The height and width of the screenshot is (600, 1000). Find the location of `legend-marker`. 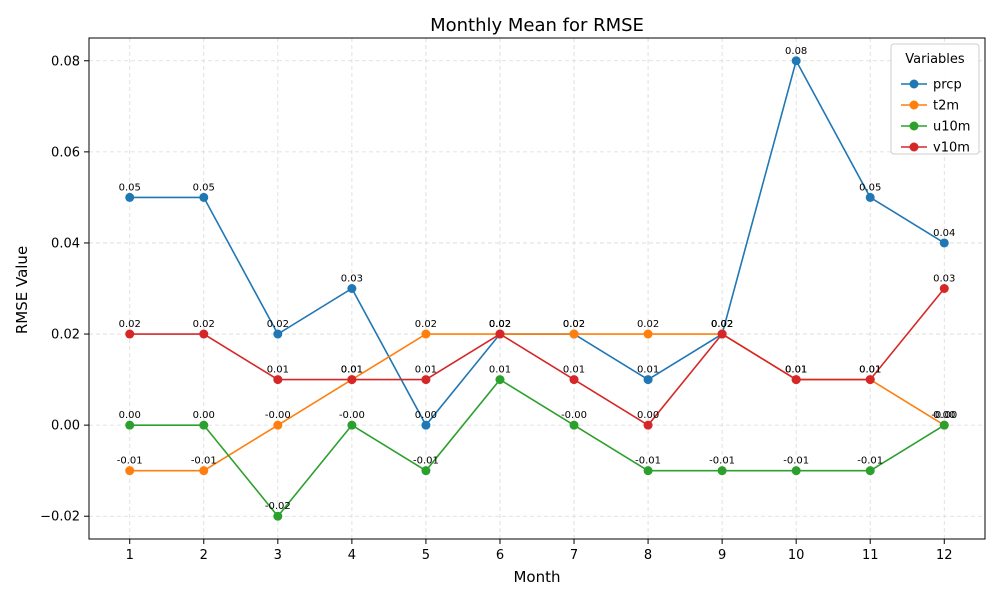

legend-marker is located at coordinates (914, 105).